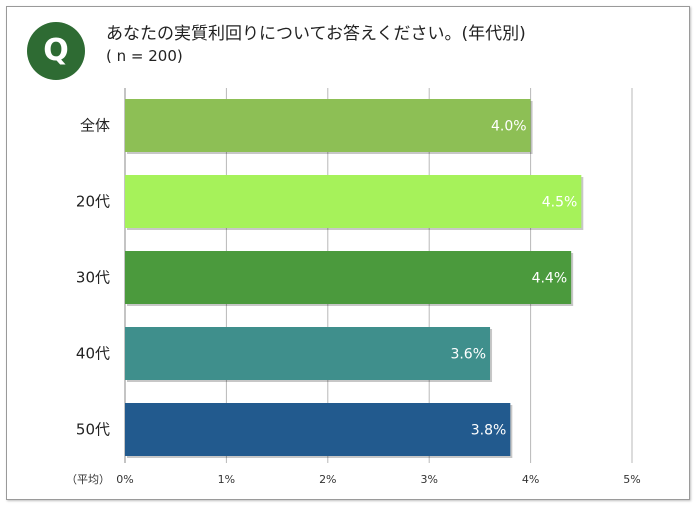 This screenshot has height=507, width=700. What do you see at coordinates (93, 278) in the screenshot?
I see `category-label: 30代` at bounding box center [93, 278].